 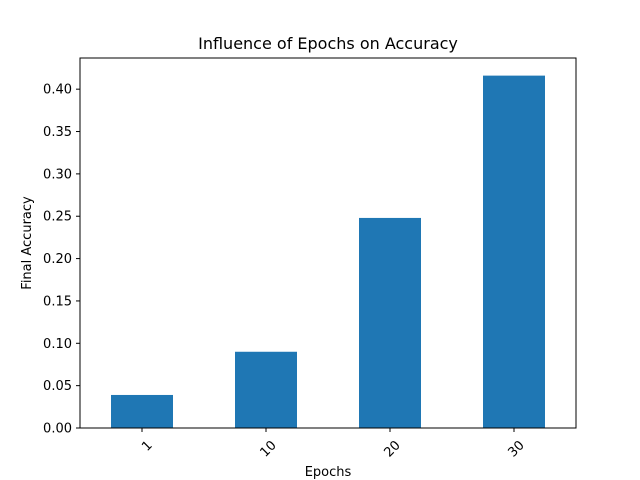 What do you see at coordinates (57, 90) in the screenshot?
I see `y-tick-label: 0.40` at bounding box center [57, 90].